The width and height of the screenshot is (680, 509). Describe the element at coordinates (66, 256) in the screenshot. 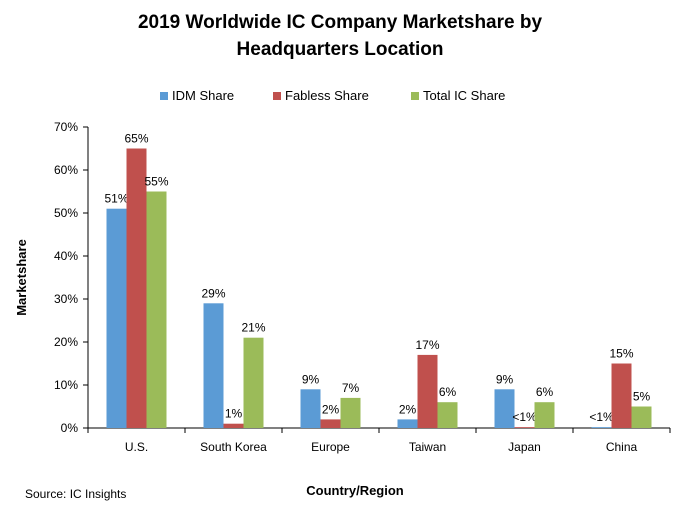

I see `y-tick-label: 40%` at that location.